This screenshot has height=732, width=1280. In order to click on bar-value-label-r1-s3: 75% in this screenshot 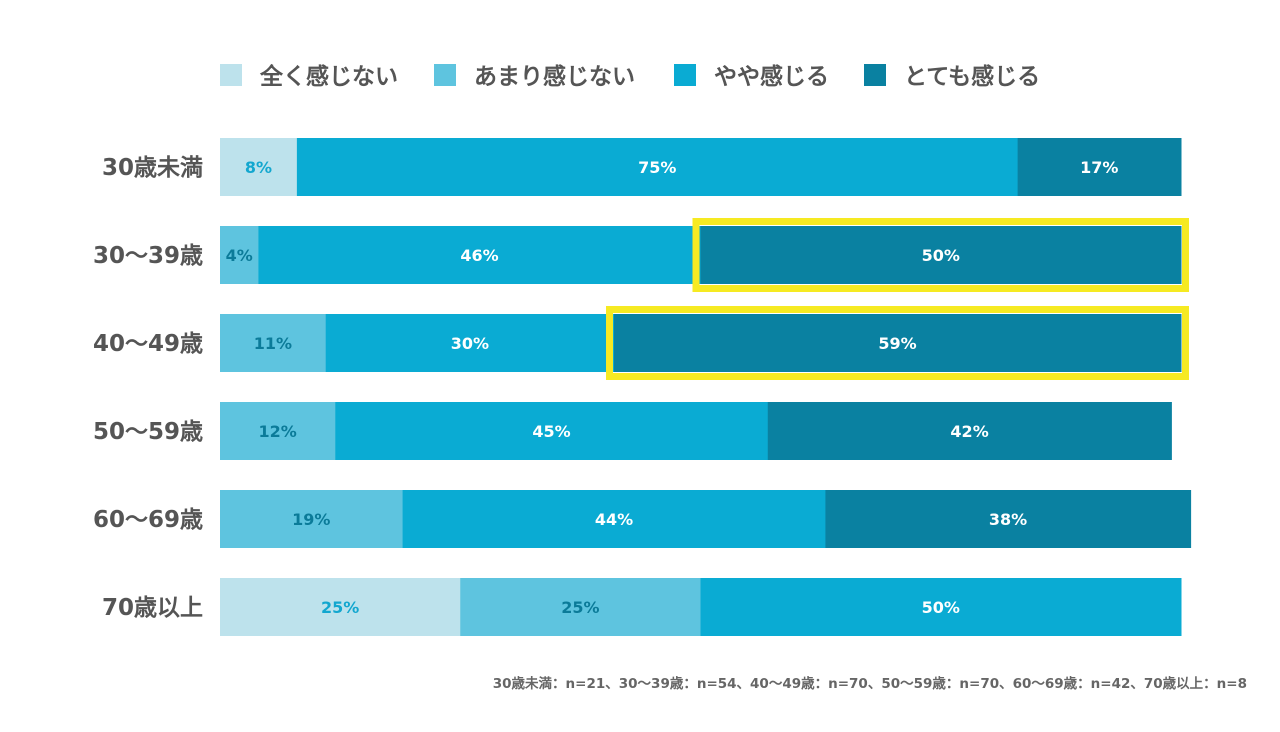, I will do `click(657, 167)`.